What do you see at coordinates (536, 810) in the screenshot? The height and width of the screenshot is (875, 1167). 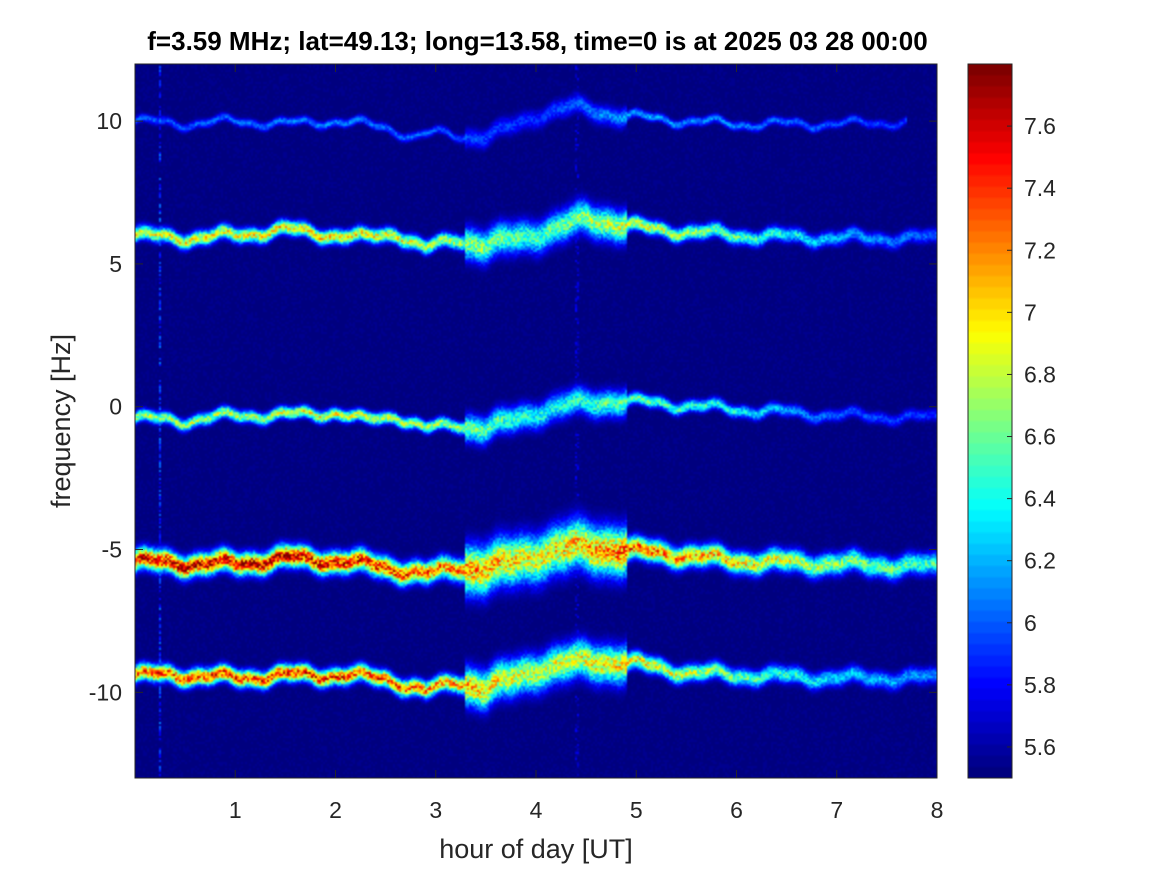 I see `x-tick-label: 4` at bounding box center [536, 810].